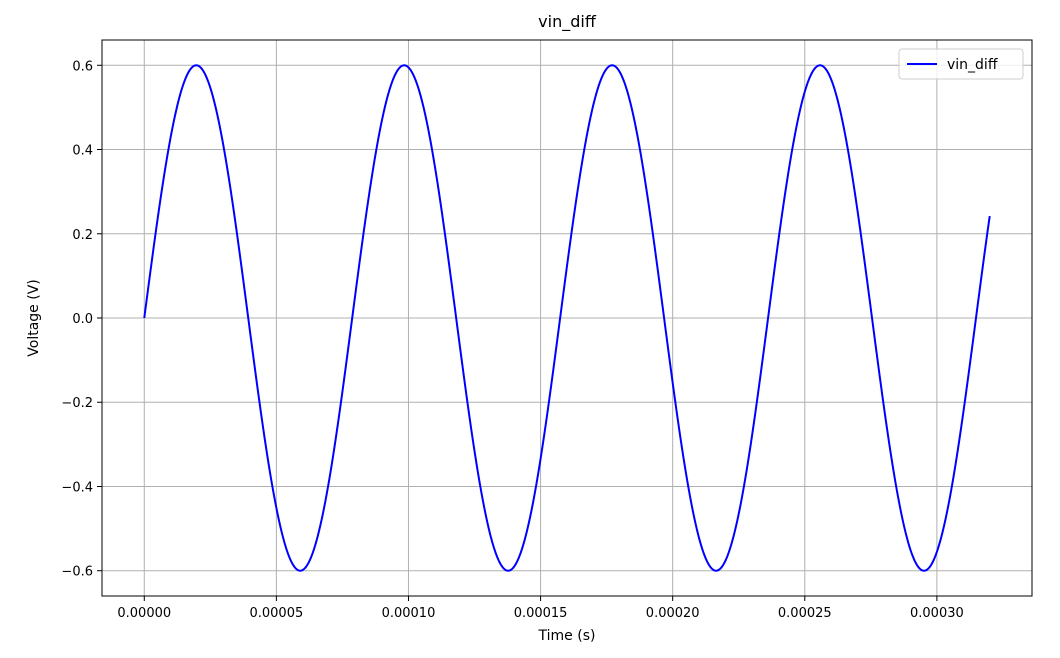 The height and width of the screenshot is (658, 1060). I want to click on legend: vin_diff, so click(961, 64).